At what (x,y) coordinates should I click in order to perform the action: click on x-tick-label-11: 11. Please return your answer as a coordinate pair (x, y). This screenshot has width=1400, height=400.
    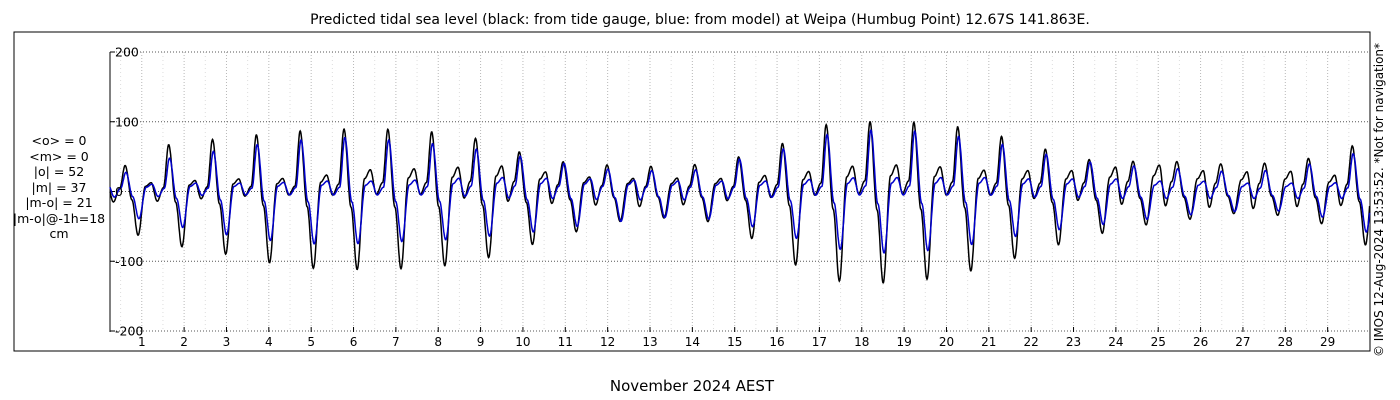
    Looking at the image, I should click on (565, 342).